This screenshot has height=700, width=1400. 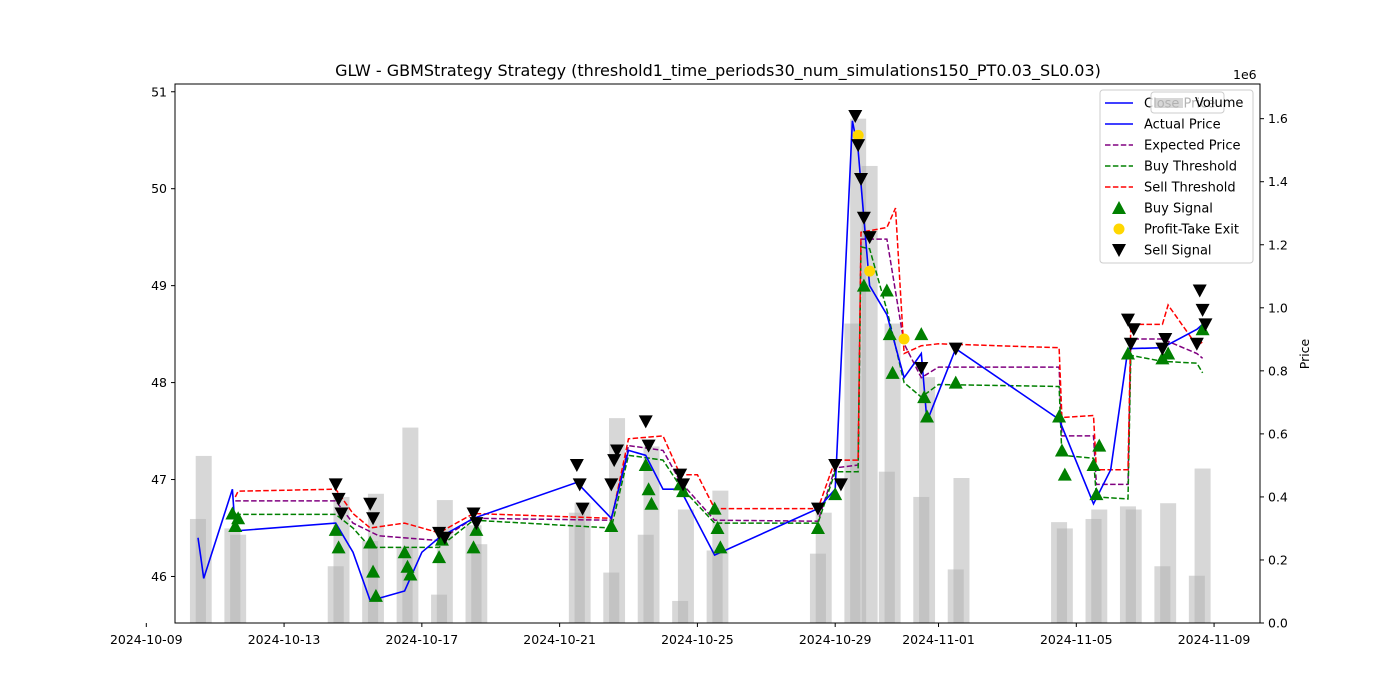 I want to click on legend-label: Actual Price, so click(x=1182, y=125).